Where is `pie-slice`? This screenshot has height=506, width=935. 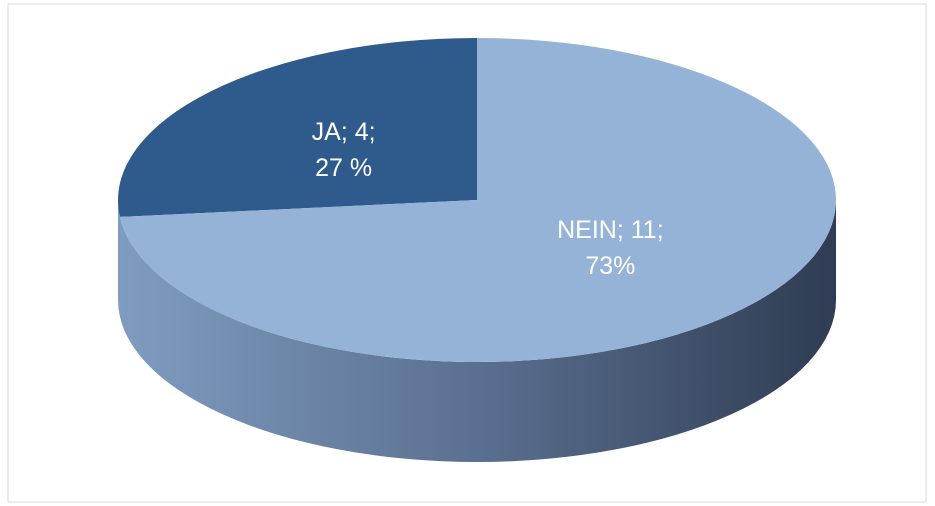
pie-slice is located at coordinates (297, 127).